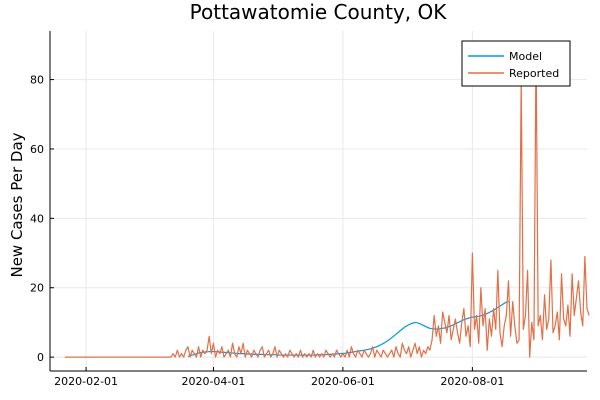 The height and width of the screenshot is (400, 600). I want to click on legend: Model Reported, so click(516, 63).